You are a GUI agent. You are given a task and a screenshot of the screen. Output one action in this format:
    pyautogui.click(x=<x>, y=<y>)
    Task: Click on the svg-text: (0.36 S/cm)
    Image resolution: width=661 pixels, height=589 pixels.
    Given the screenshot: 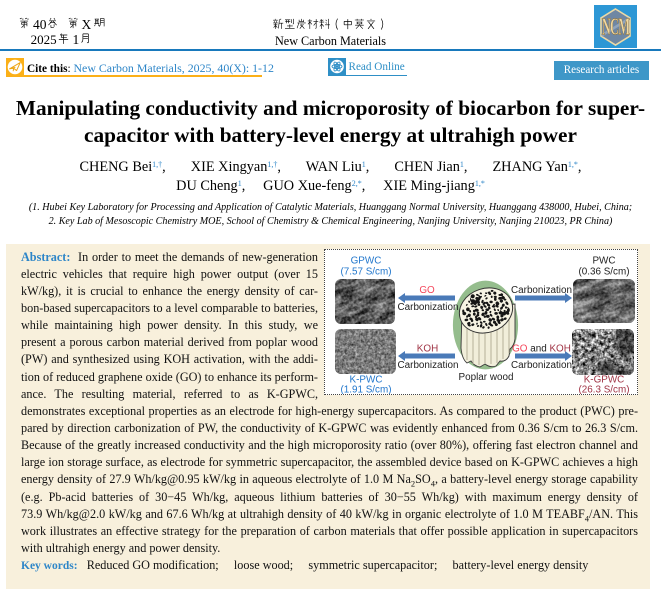 What is the action you would take?
    pyautogui.click(x=603, y=272)
    